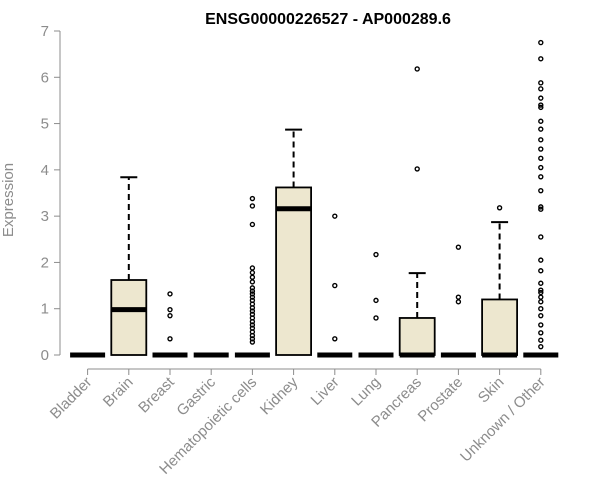  Describe the element at coordinates (328, 19) in the screenshot. I see `chart-title: ENSG00000226527 - AP000289.6` at that location.